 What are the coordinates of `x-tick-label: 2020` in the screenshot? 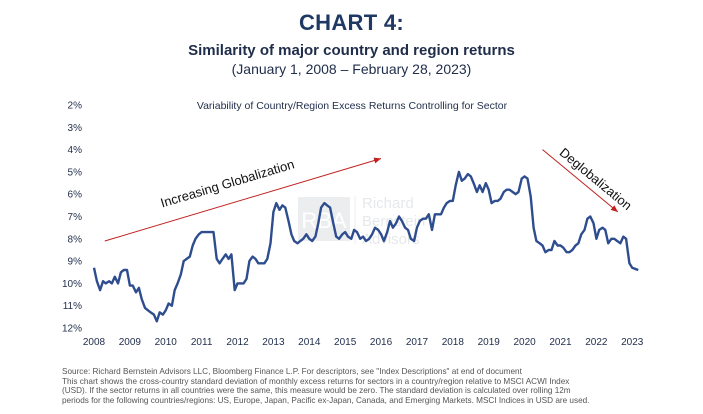 It's located at (524, 342).